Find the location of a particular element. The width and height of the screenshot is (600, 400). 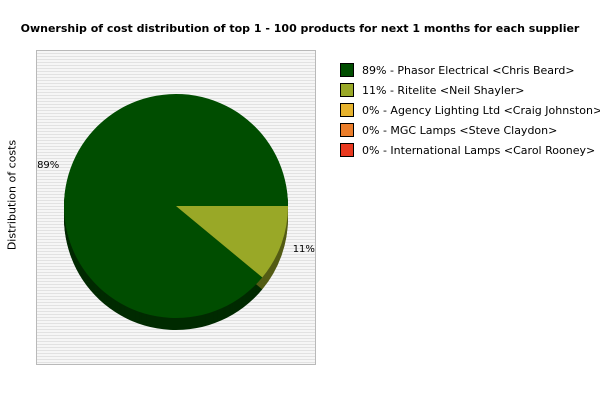

legend-label: 0% - International Lamps <Carol Rooney> is located at coordinates (479, 150).